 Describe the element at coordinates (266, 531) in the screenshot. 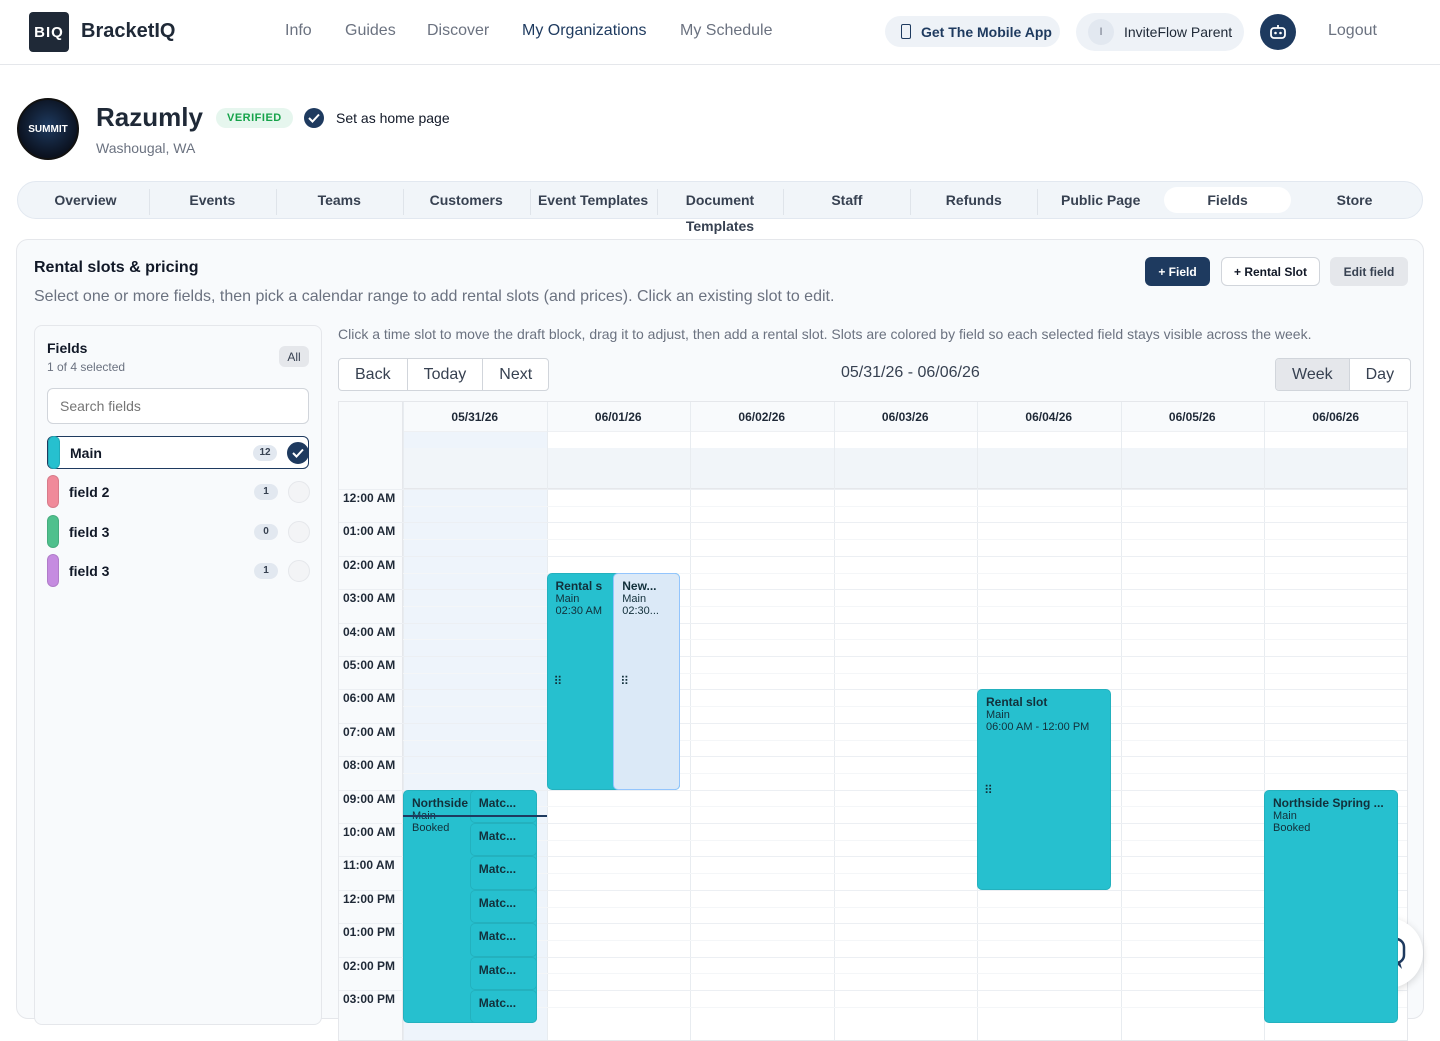

I see `field-slot-count: 0` at that location.